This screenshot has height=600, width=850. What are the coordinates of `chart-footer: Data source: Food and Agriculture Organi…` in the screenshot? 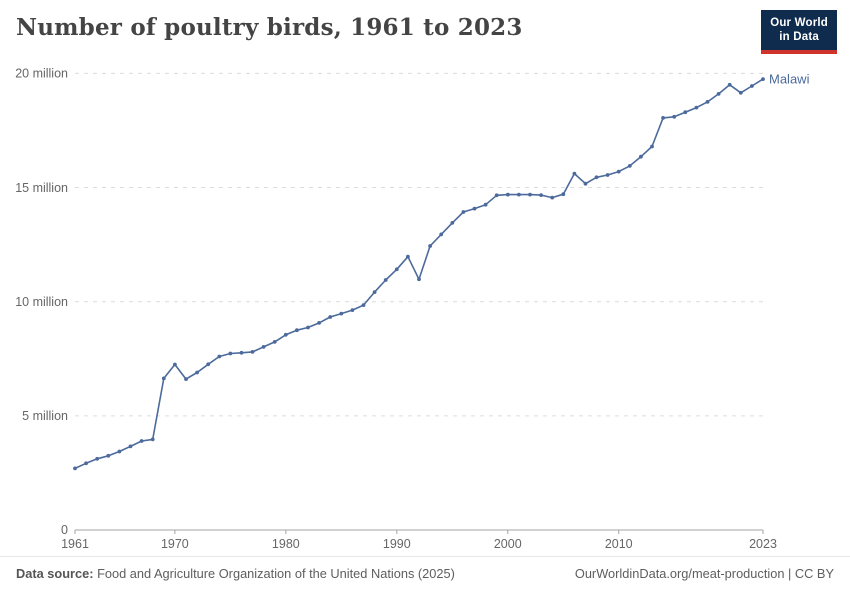 It's located at (425, 568).